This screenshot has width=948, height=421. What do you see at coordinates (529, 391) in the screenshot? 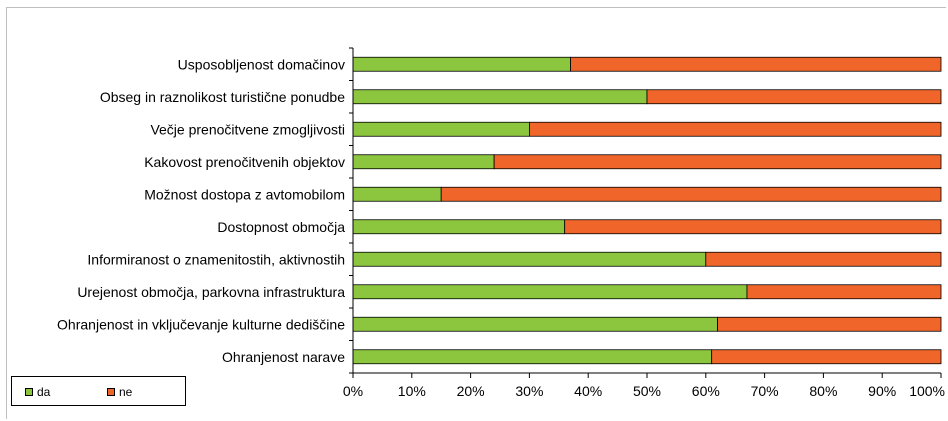
I see `x-tick-label: 30%` at bounding box center [529, 391].